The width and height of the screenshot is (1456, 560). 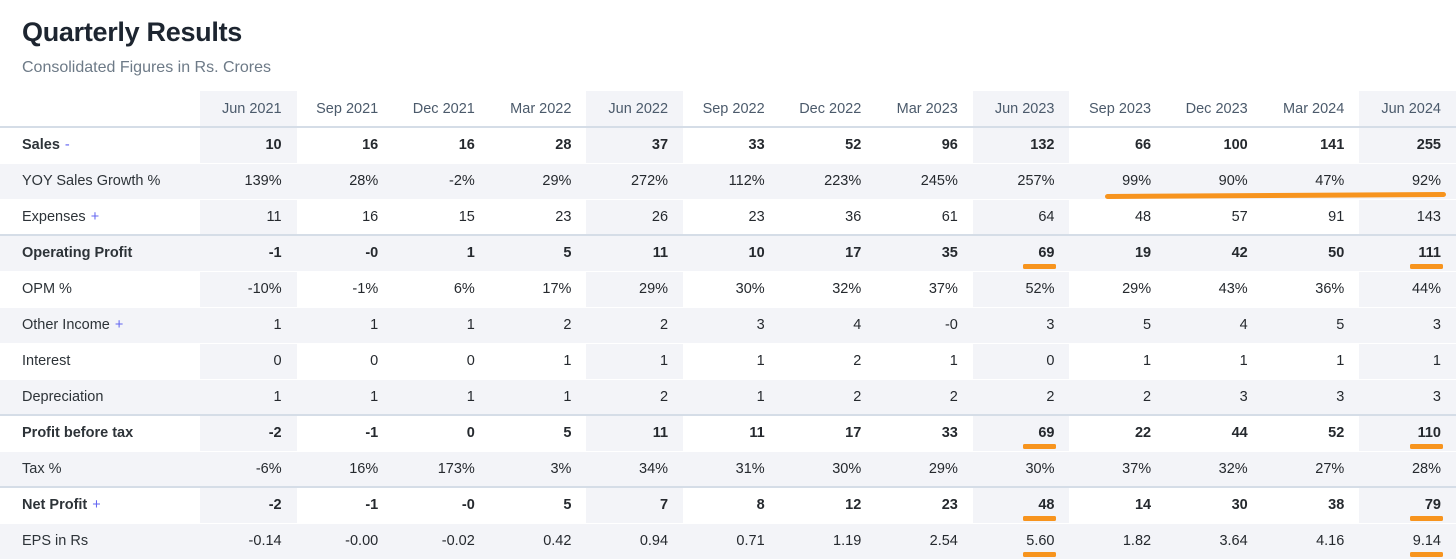 What do you see at coordinates (66, 325) in the screenshot?
I see `row-label-text: Other Income` at bounding box center [66, 325].